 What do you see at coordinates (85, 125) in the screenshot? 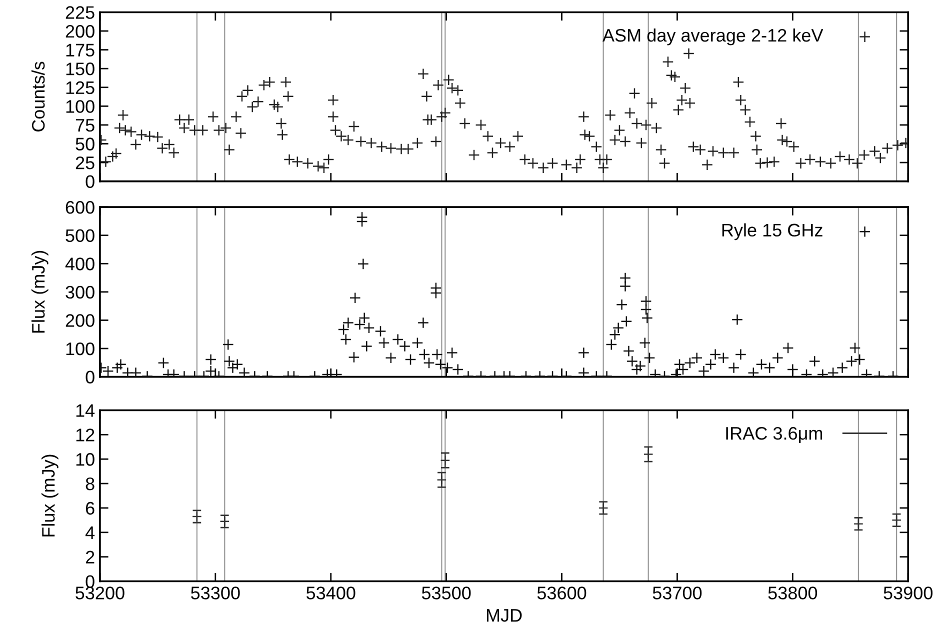
I see `y-tick-label: 75` at bounding box center [85, 125].